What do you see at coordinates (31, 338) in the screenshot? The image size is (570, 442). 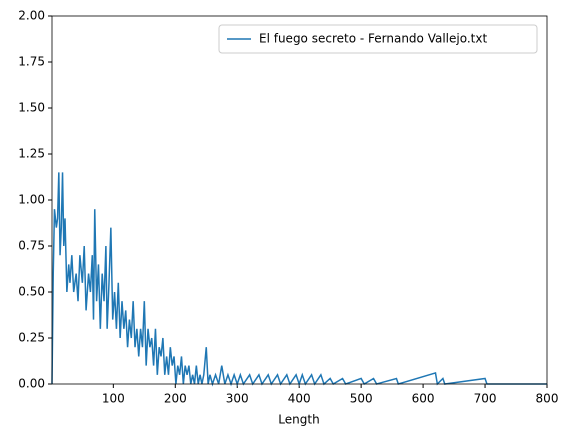 I see `y-tick-label: 0.25` at bounding box center [31, 338].